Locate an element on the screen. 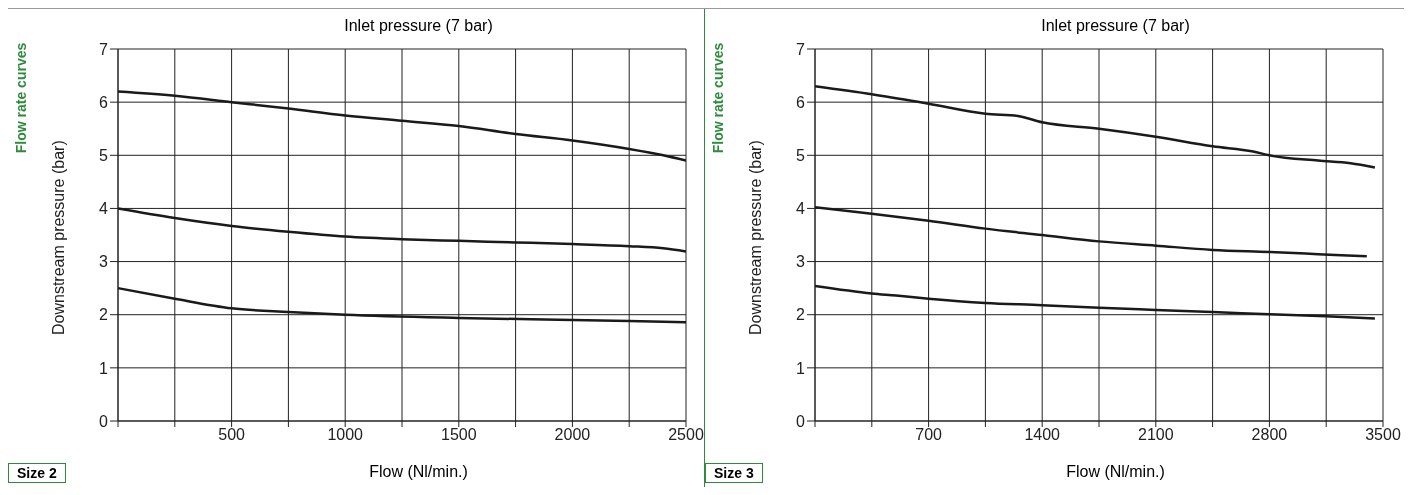 This screenshot has height=495, width=1412. x-tick-label: 500 is located at coordinates (232, 435).